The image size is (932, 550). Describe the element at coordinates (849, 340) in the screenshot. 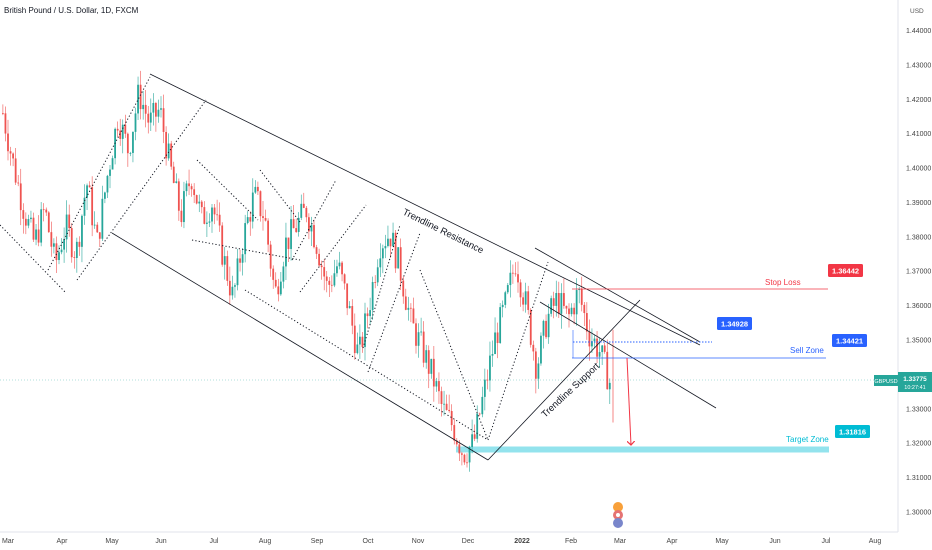

I see `sell-zone-tag: 1.34421` at that location.